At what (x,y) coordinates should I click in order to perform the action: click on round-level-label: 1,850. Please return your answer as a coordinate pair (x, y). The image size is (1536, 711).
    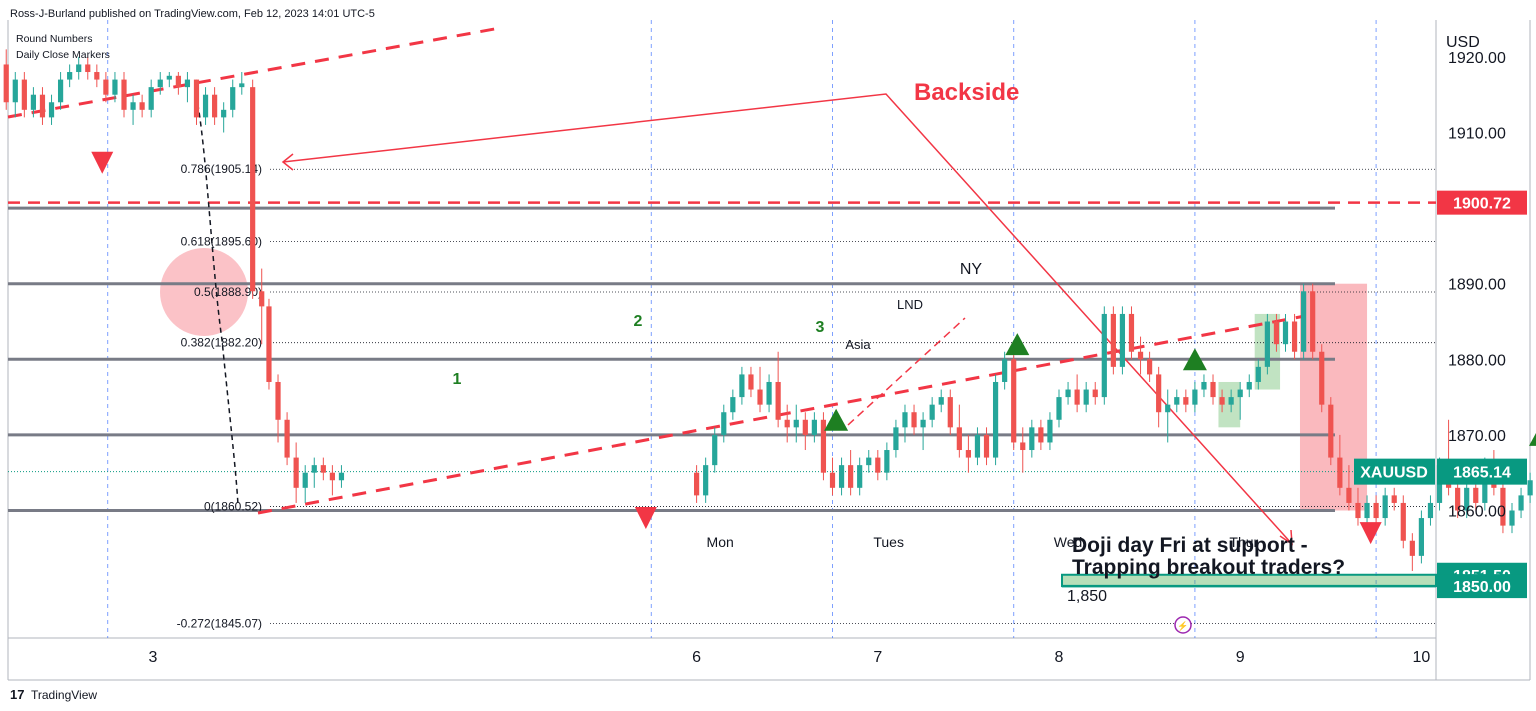
    Looking at the image, I should click on (1087, 596).